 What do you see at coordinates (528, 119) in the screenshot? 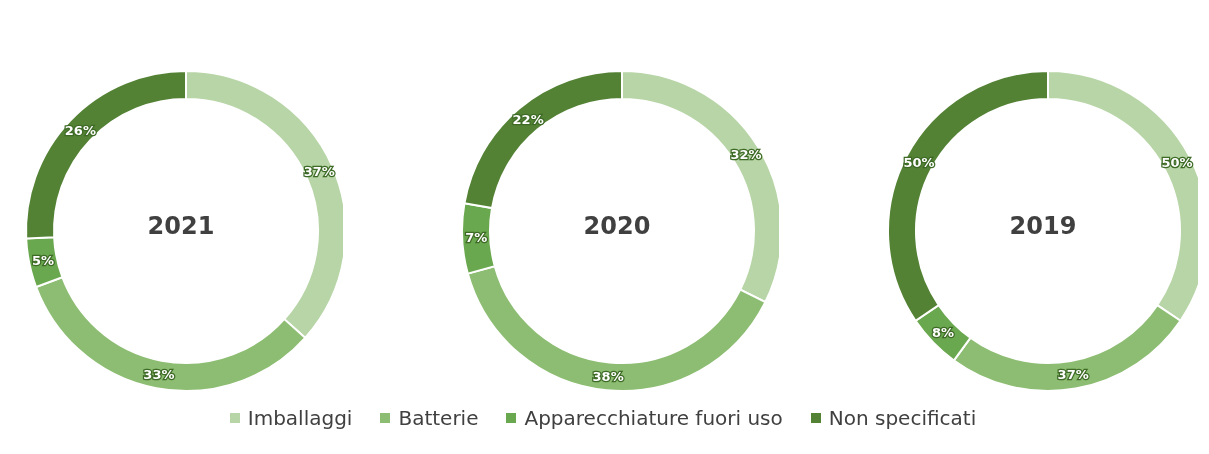
I see `data-label: 22%` at bounding box center [528, 119].